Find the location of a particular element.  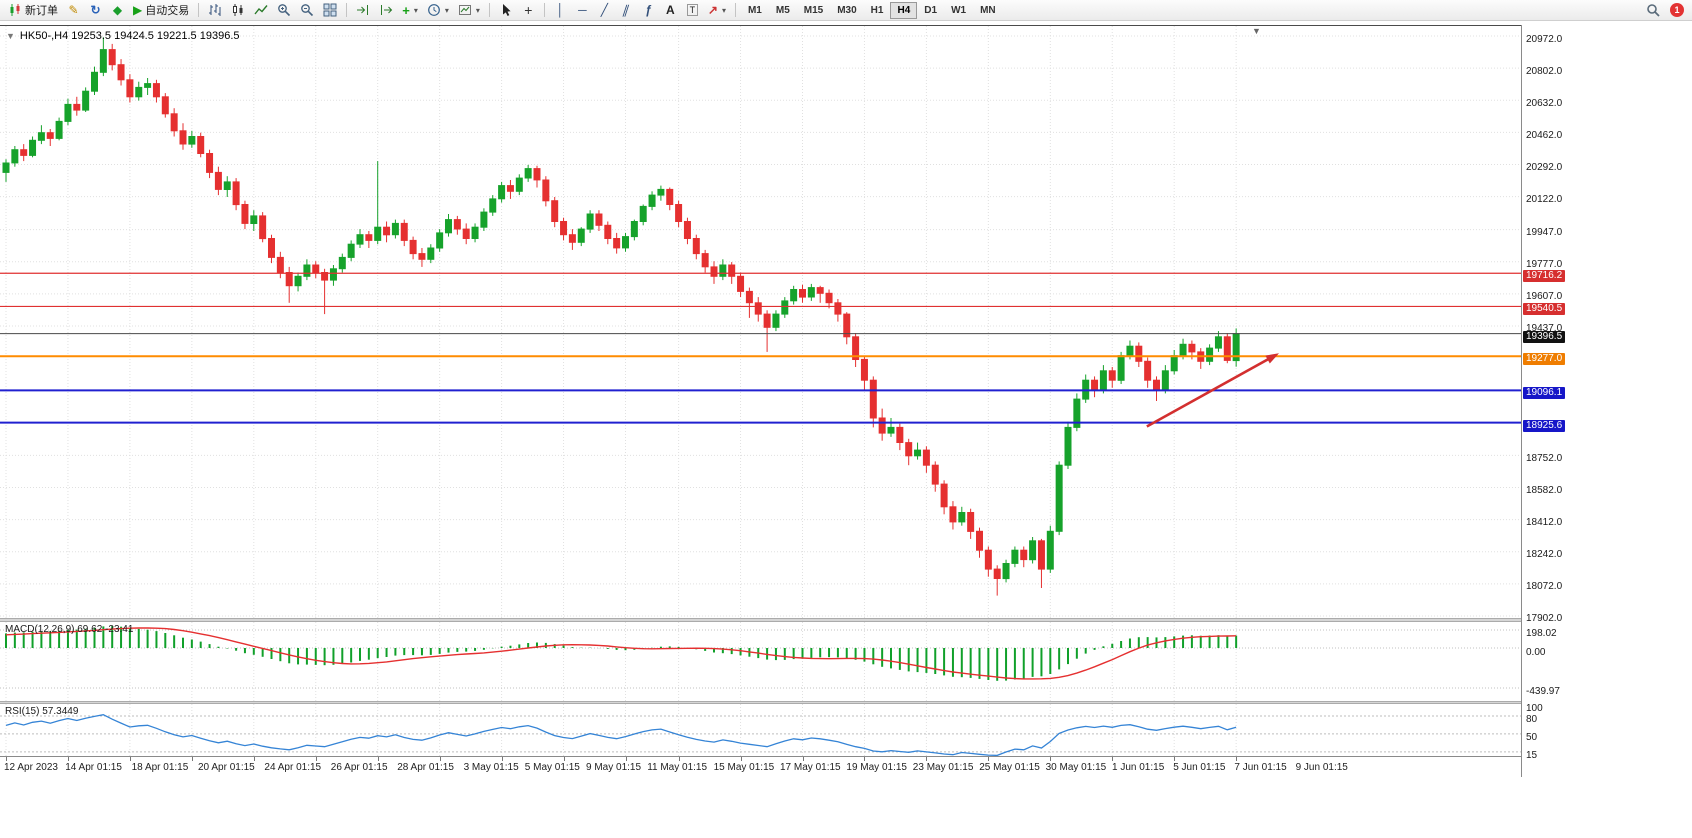

timeframe-d1-button: D1 is located at coordinates (930, 10).